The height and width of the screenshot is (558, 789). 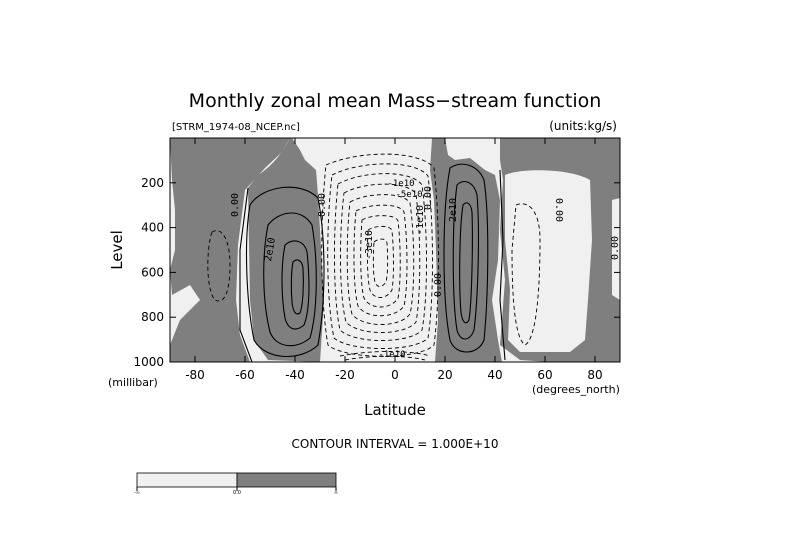 I want to click on x-tick-label: 40, so click(x=494, y=375).